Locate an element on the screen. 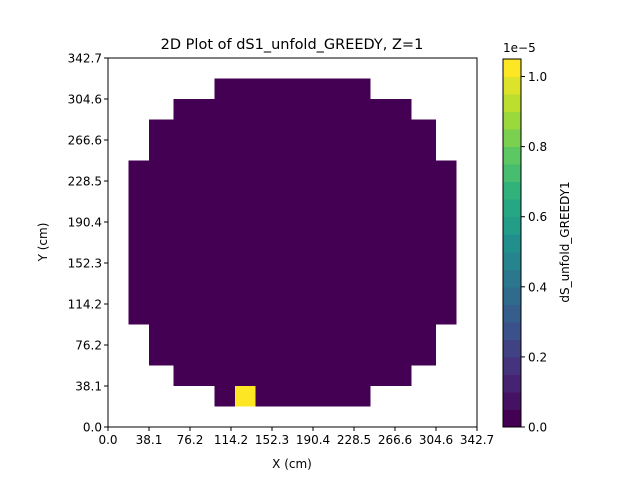 The image size is (640, 480). x-tick-label: 76.2 is located at coordinates (190, 440).